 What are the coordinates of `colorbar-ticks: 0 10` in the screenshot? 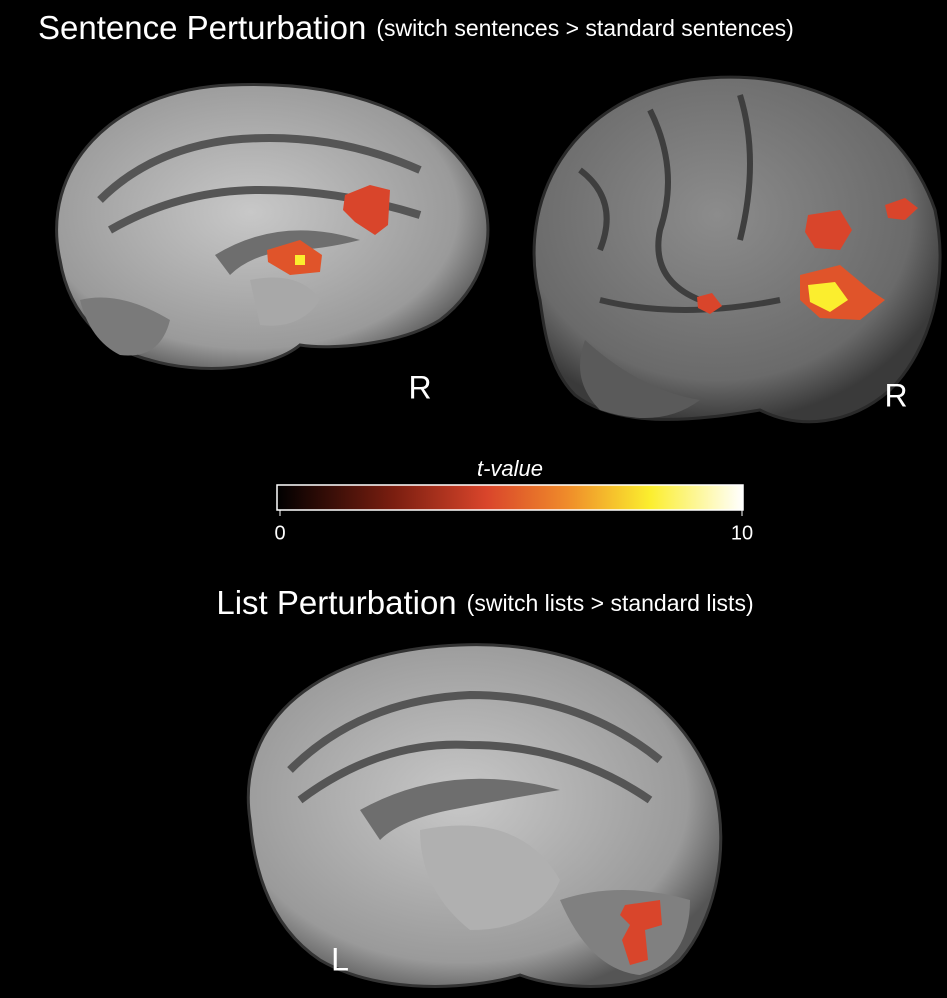 It's located at (513, 527).